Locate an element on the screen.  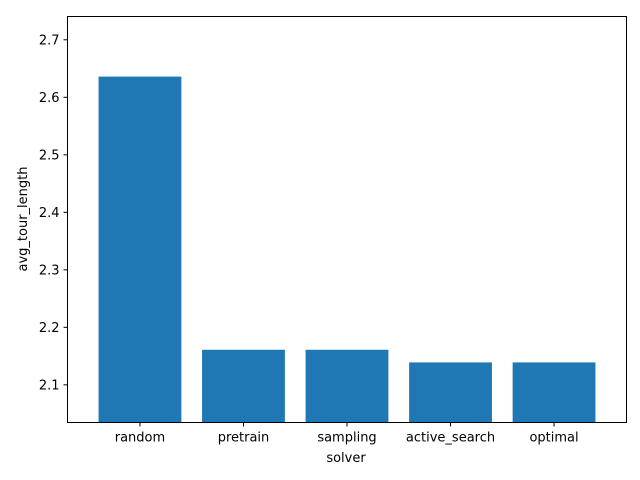
y-tick-label: 2.7 is located at coordinates (49, 40).